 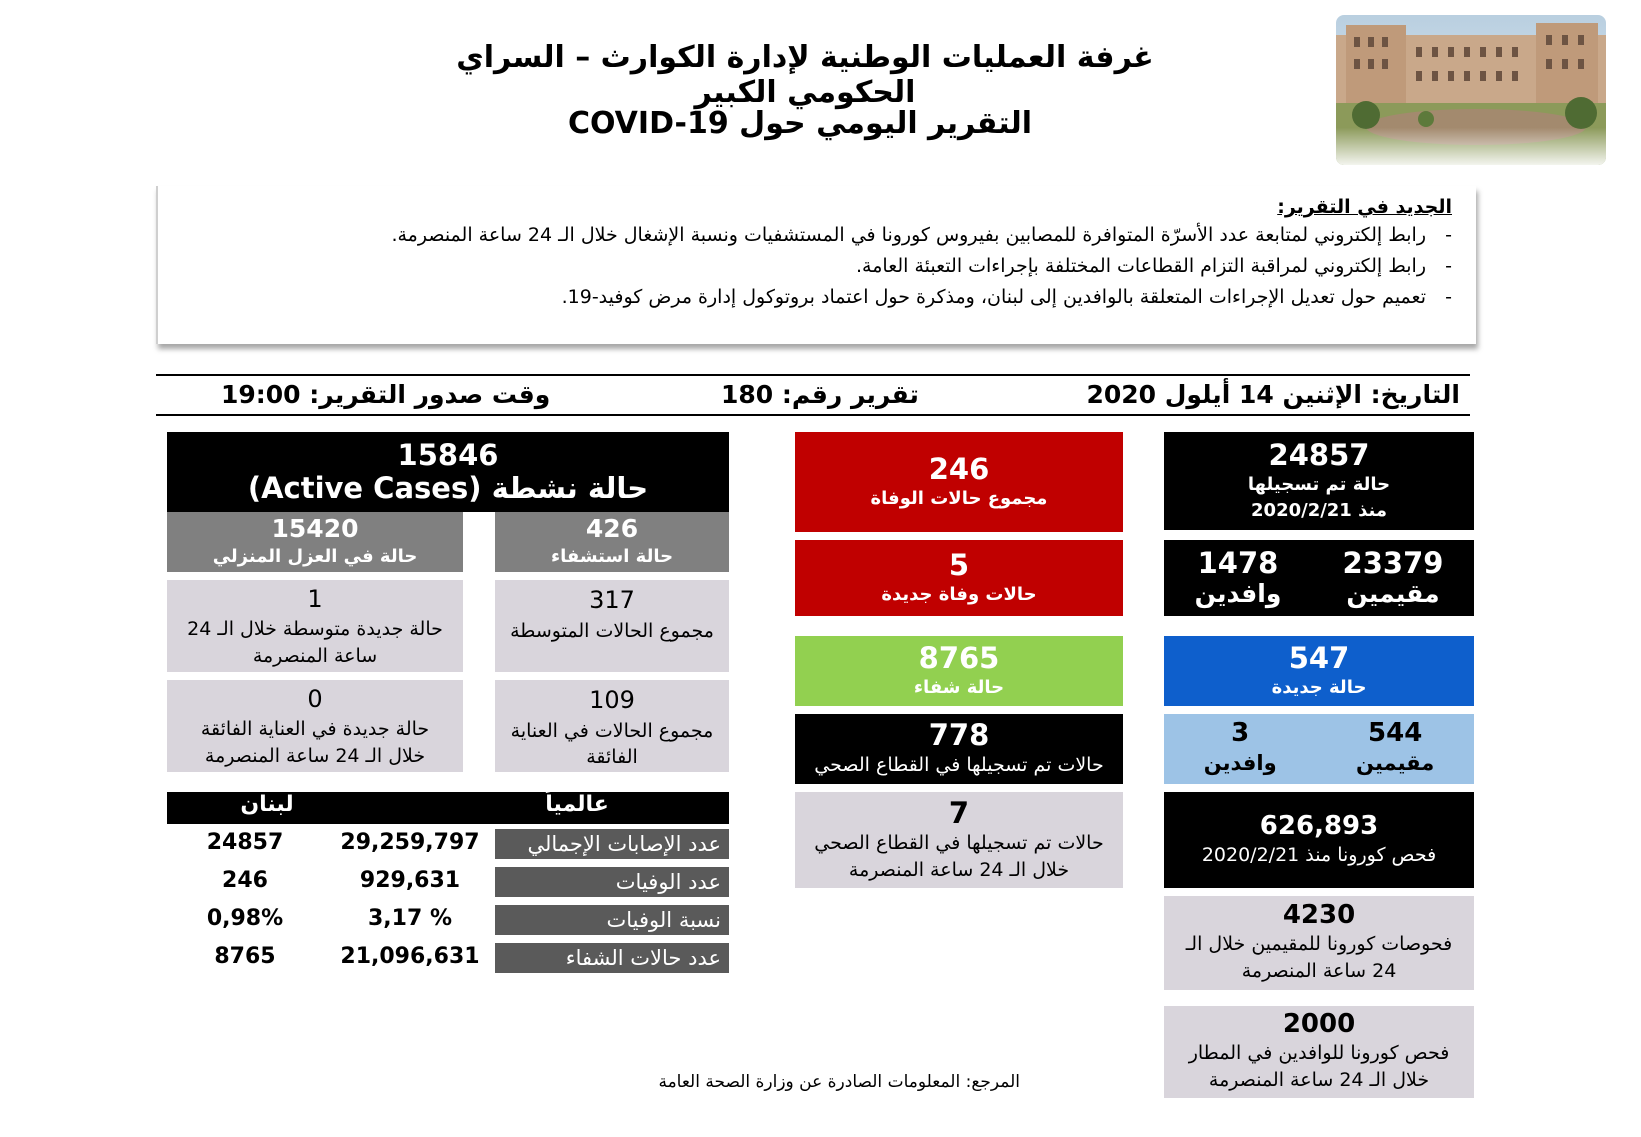 What do you see at coordinates (577, 804) in the screenshot?
I see `column-global: عالمياً` at bounding box center [577, 804].